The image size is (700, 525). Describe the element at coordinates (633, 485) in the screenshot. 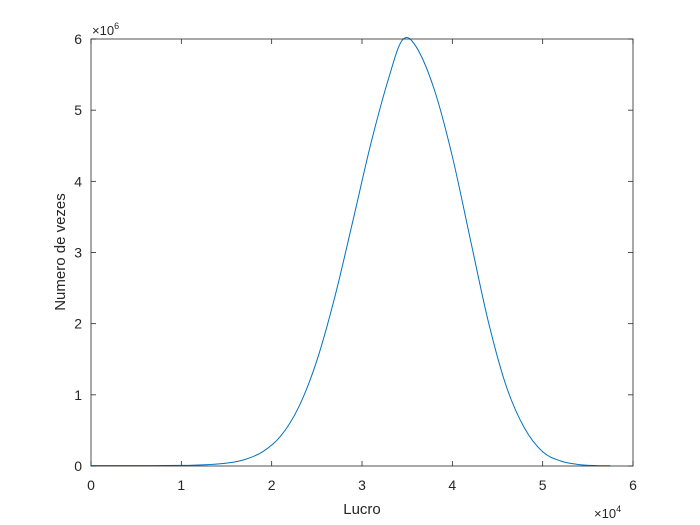

I see `x-tick-label: 6` at that location.